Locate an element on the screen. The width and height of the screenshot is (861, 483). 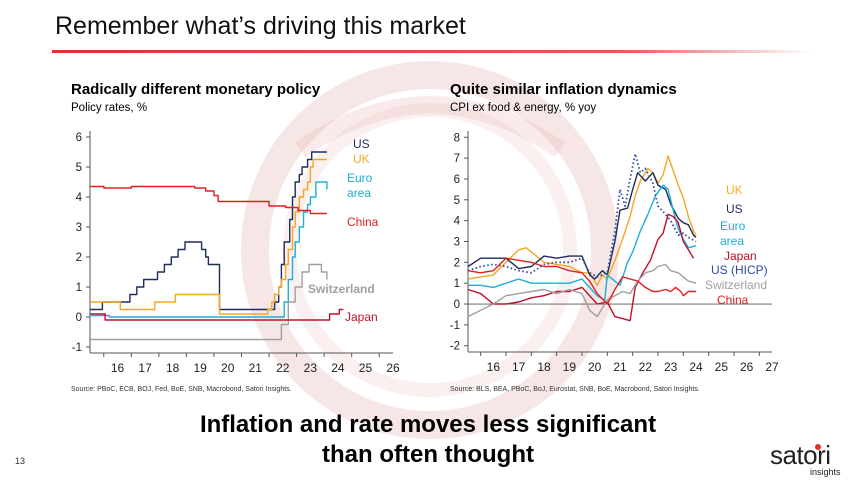
y-tick-label: 8 is located at coordinates (457, 138).